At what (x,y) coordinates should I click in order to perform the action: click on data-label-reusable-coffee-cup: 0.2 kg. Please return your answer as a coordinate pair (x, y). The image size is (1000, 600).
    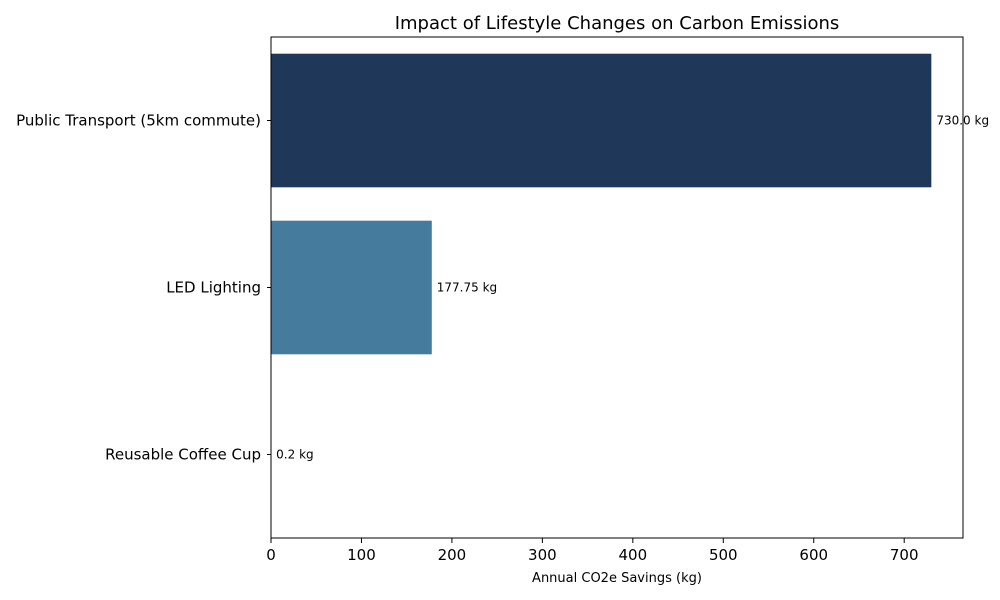
    Looking at the image, I should click on (294, 455).